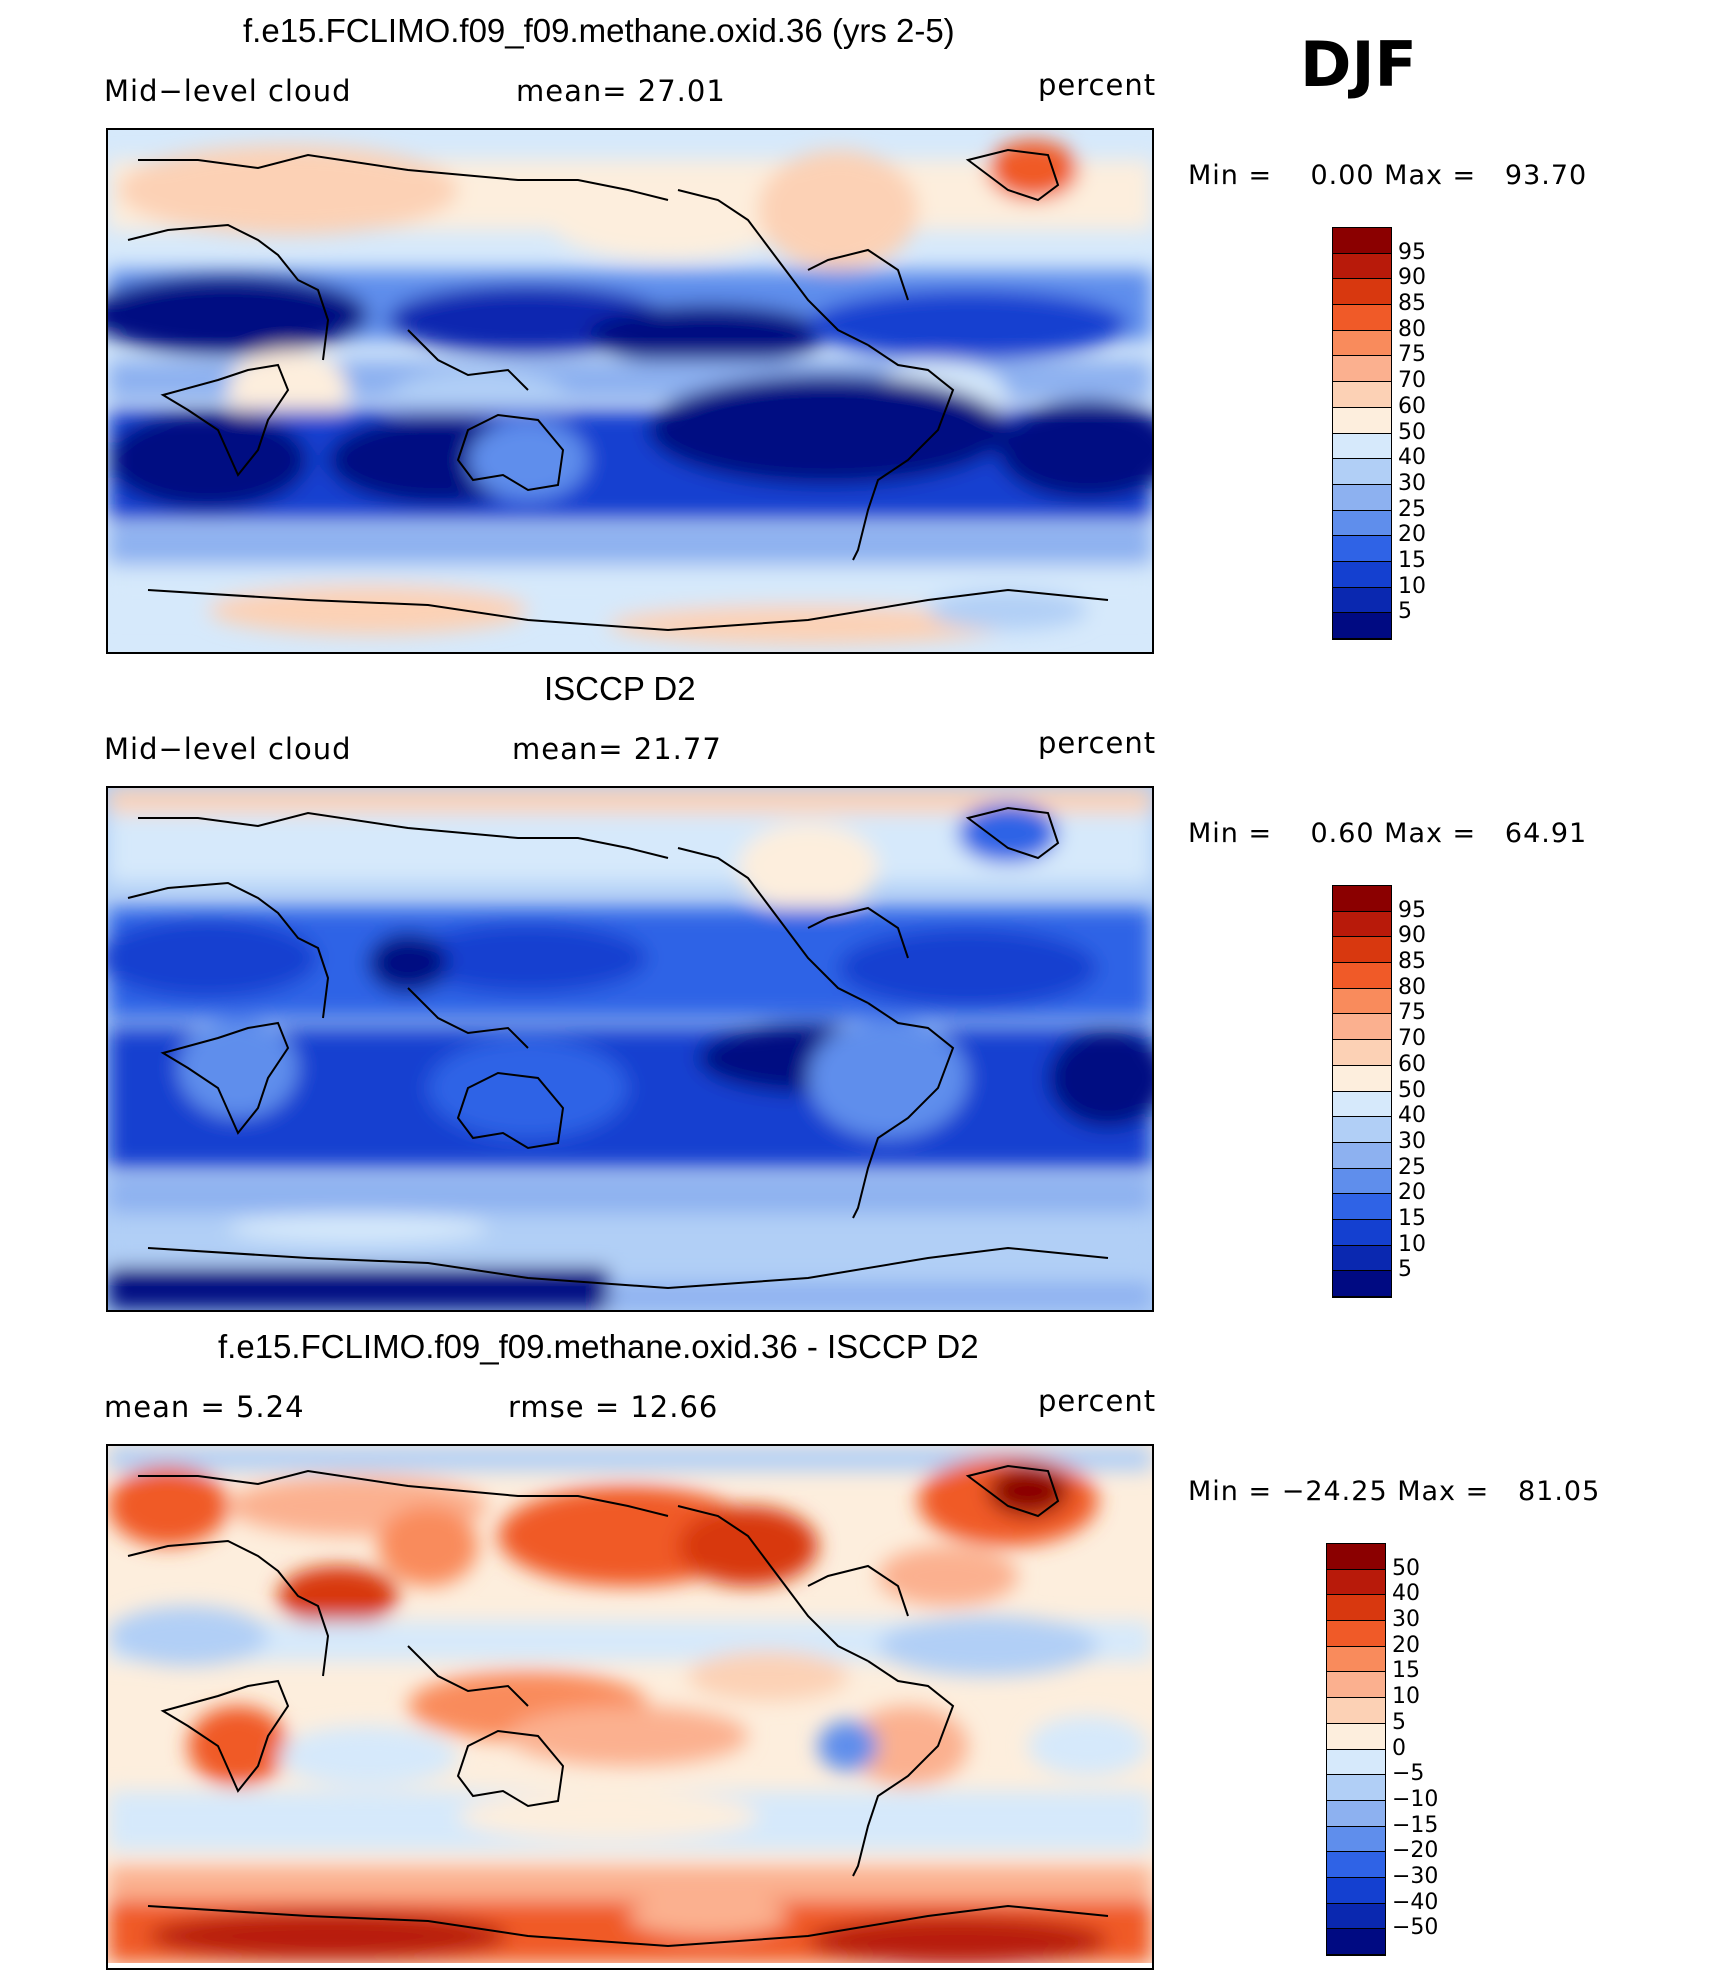 The image size is (1710, 1970). I want to click on panel-mean-diff: mean = 5.24, so click(204, 1407).